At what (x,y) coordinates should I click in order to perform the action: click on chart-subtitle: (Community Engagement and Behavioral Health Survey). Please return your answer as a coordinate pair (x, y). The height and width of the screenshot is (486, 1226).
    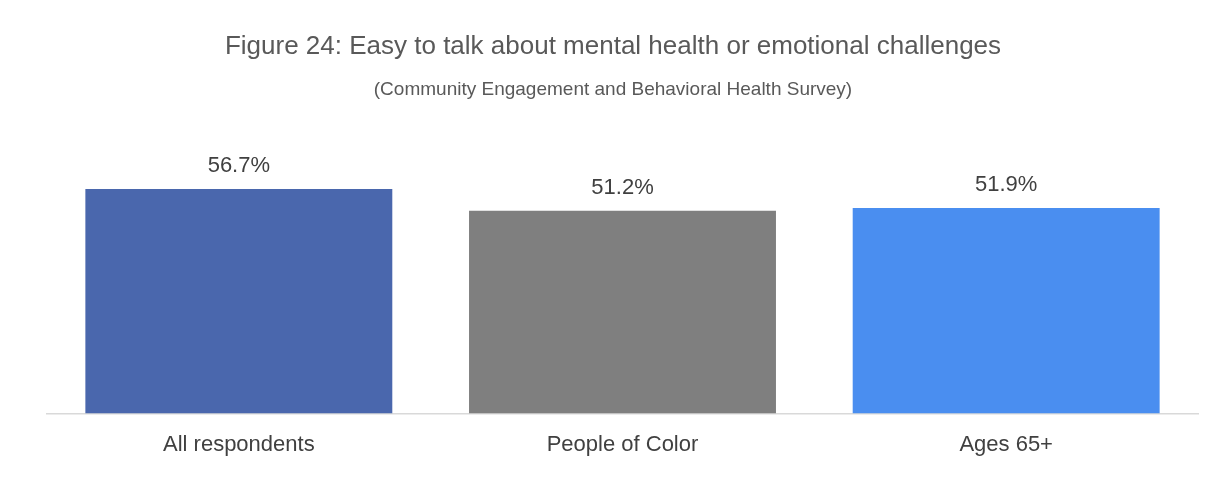
    Looking at the image, I should click on (613, 89).